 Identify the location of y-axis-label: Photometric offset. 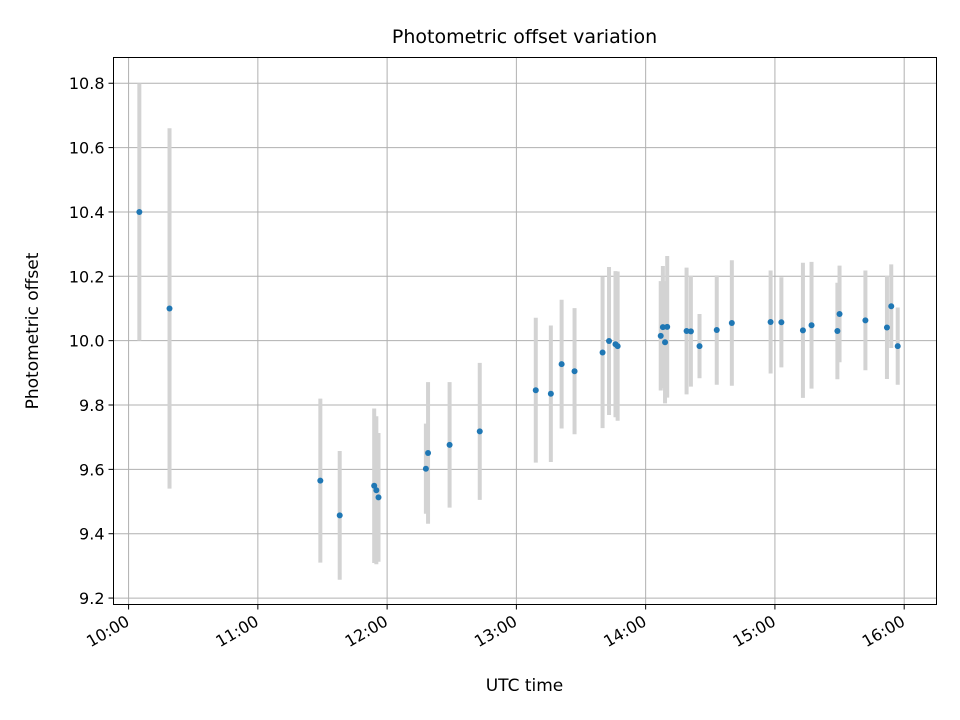
(33, 330).